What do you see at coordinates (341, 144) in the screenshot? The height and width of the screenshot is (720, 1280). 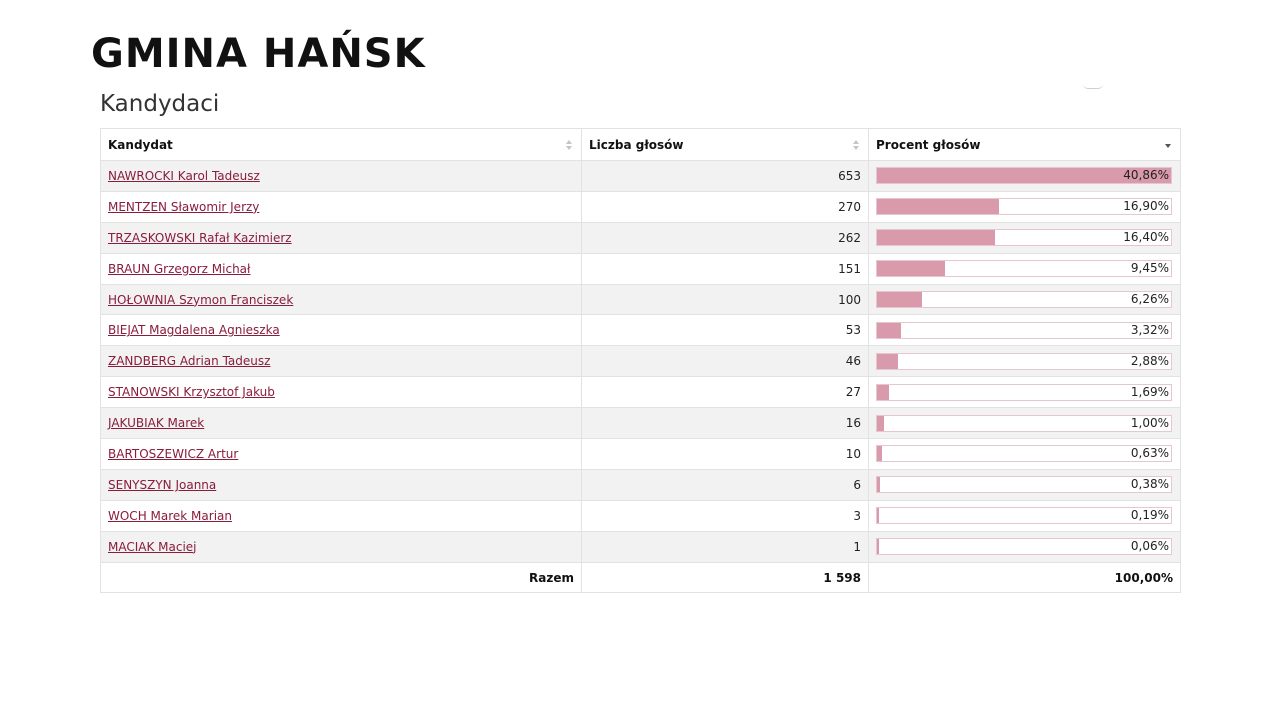 I see `column-header-candidate: Kandydat` at bounding box center [341, 144].